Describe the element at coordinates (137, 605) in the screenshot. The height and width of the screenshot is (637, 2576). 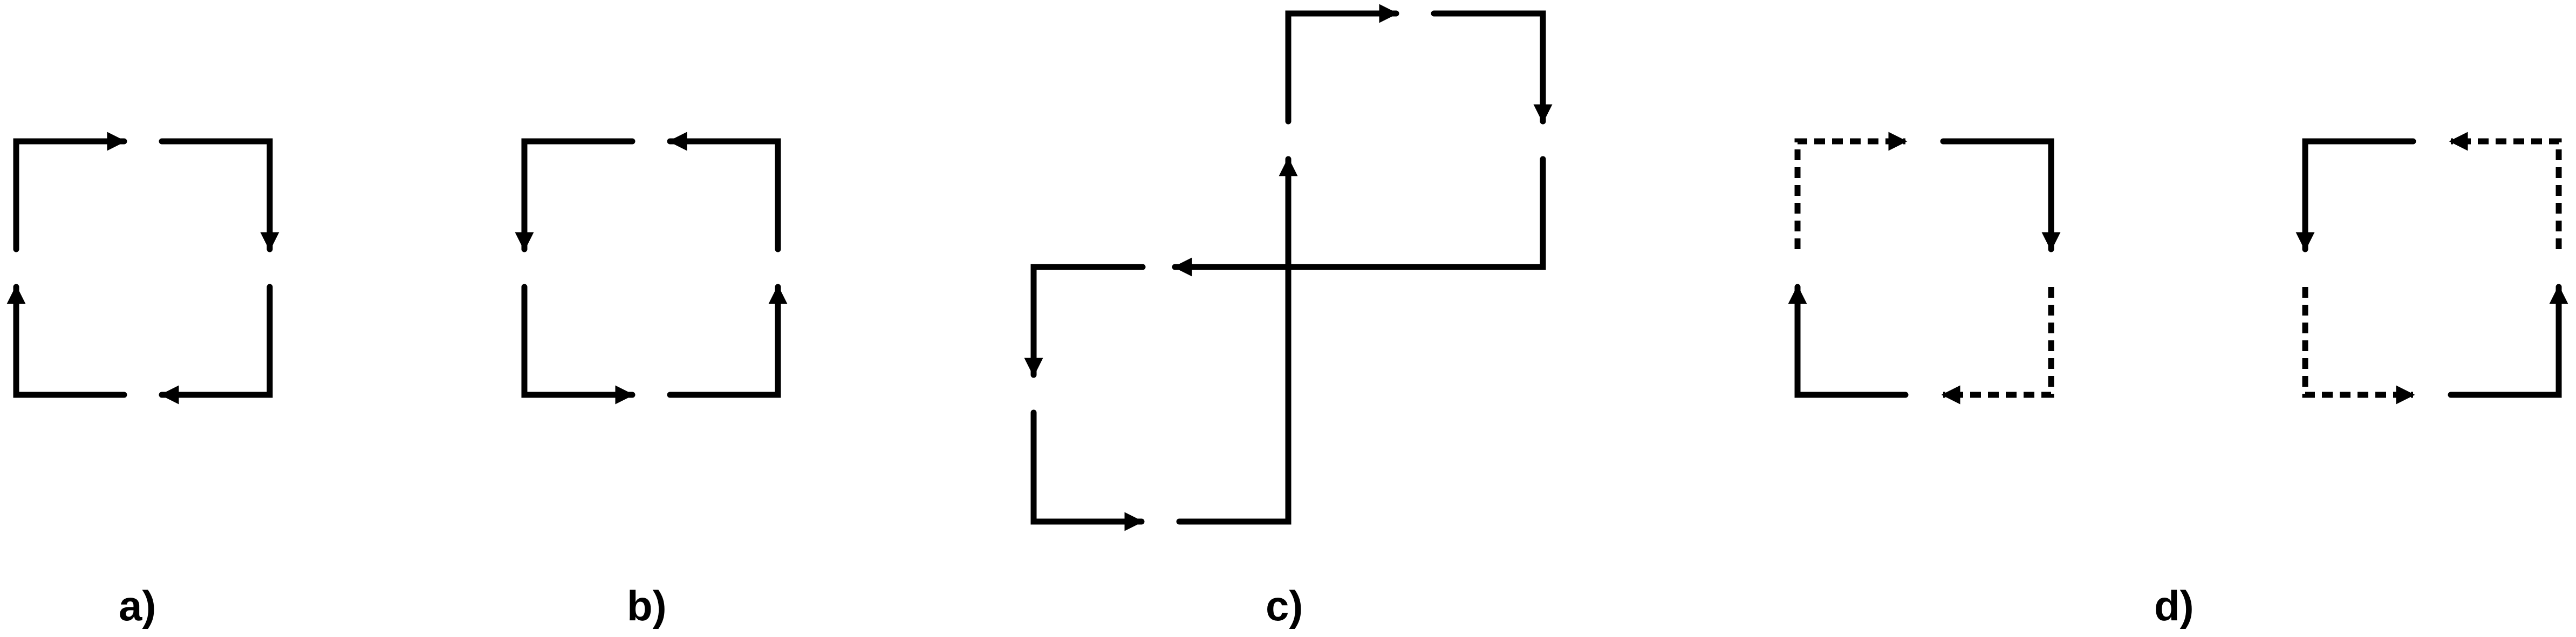
I see `panel-a-label: a)` at that location.